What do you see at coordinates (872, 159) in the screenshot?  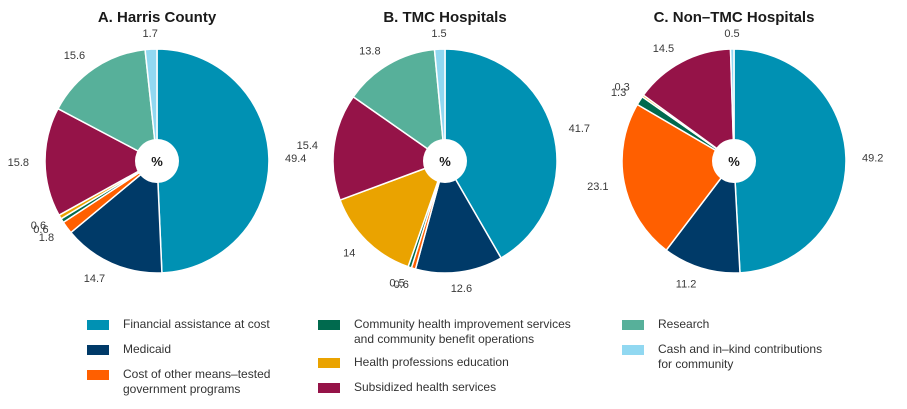 I see `data-label-financial-assistance-at-cost: 49.2` at bounding box center [872, 159].